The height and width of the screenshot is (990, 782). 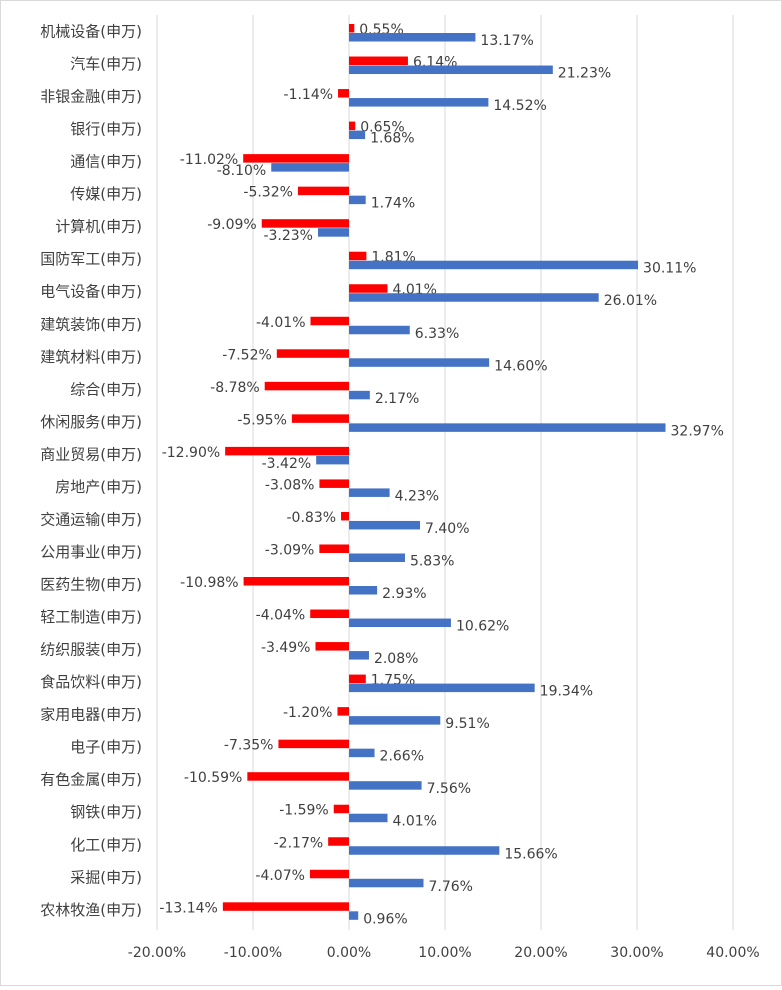 What do you see at coordinates (290, 485) in the screenshot?
I see `data-label: -3.08%` at bounding box center [290, 485].